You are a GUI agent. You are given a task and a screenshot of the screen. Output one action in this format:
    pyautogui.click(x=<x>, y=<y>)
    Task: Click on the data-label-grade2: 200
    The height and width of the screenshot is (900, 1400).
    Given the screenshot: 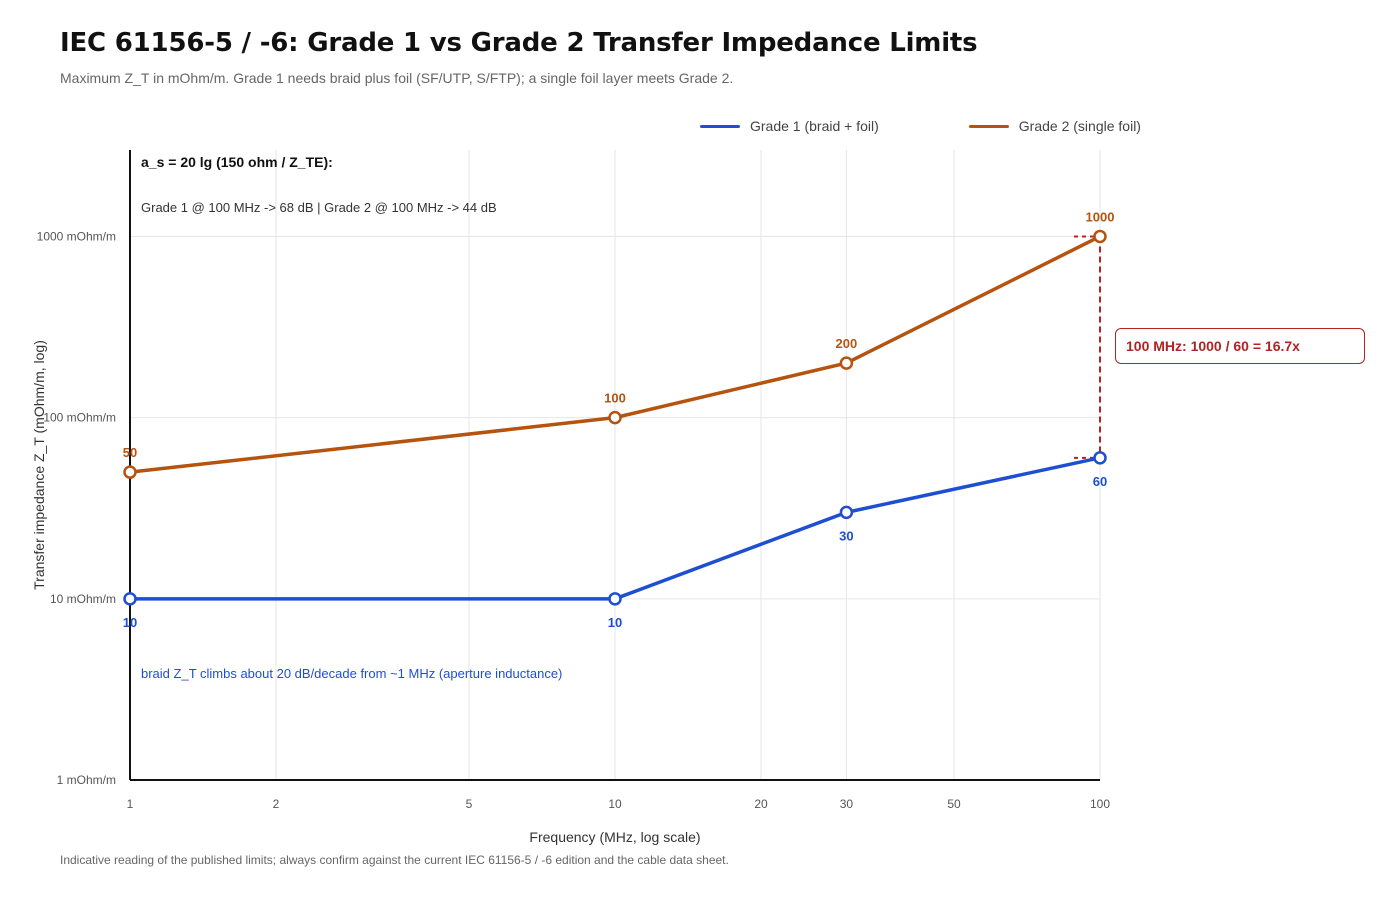 What is the action you would take?
    pyautogui.click(x=847, y=343)
    